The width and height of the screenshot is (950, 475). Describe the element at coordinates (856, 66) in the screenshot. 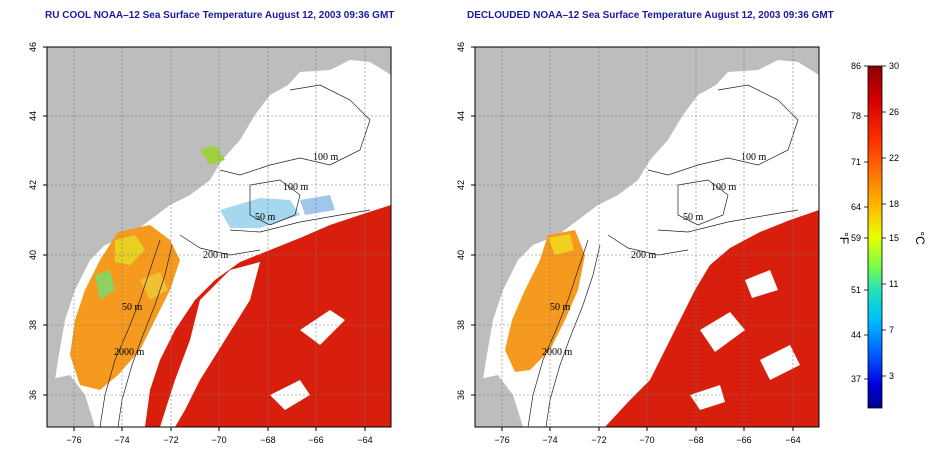

I see `fahrenheit-tick: 86` at that location.